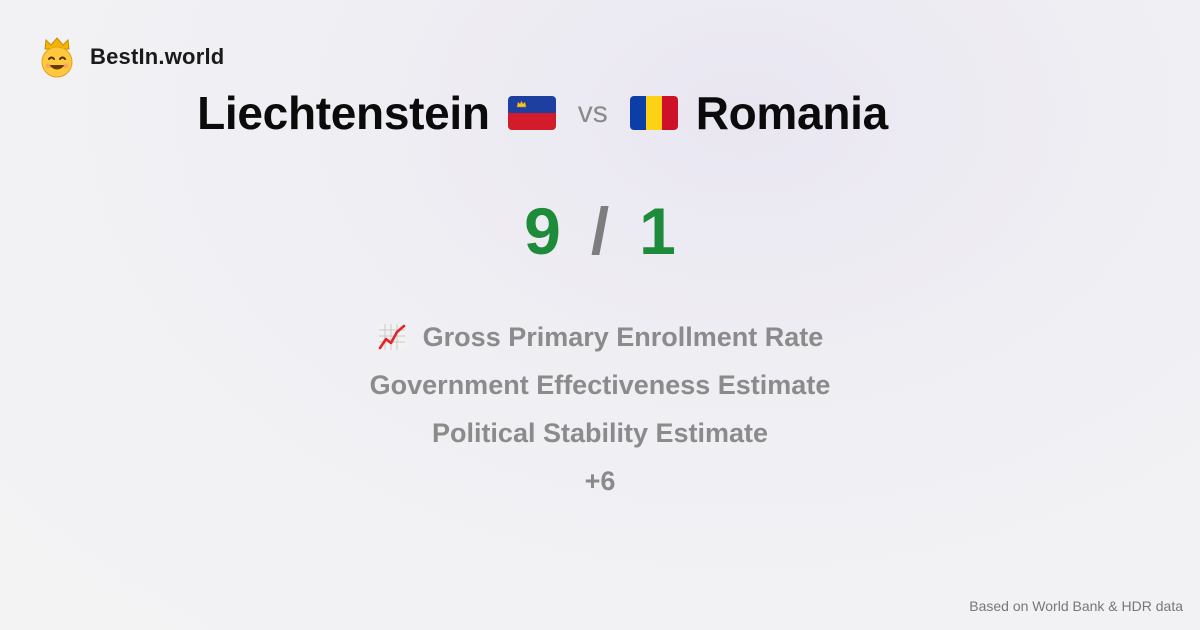 The image size is (1200, 630). Describe the element at coordinates (592, 112) in the screenshot. I see `vs-label: vs` at that location.